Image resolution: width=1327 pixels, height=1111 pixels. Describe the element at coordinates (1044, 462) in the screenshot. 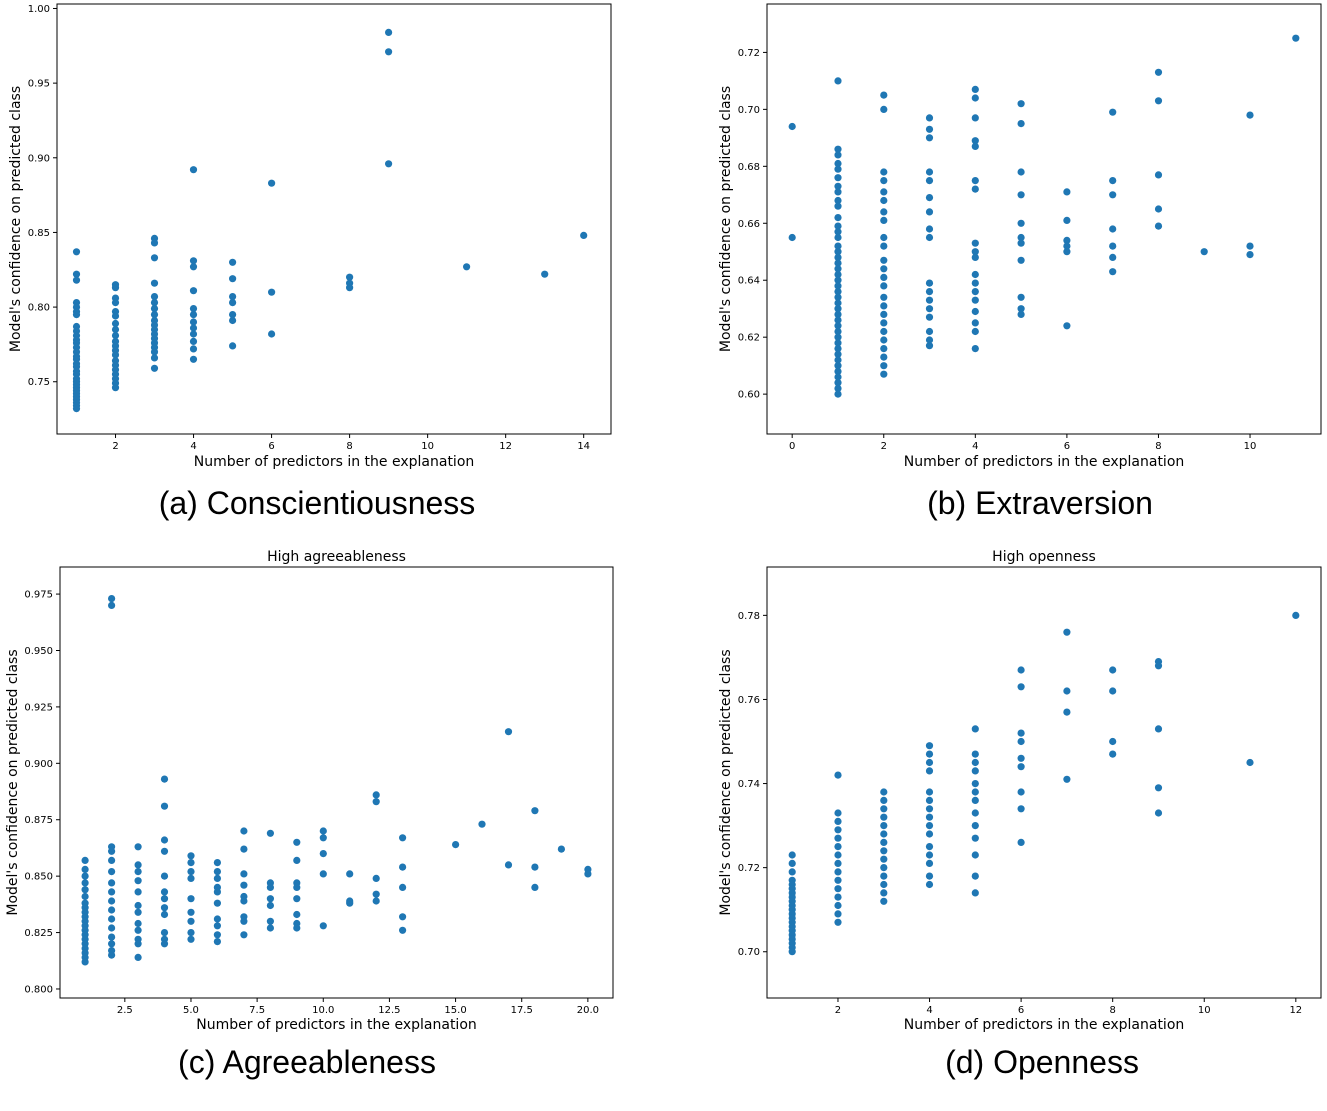

I see `x-axis-label: Number of predictors in the explanation` at that location.